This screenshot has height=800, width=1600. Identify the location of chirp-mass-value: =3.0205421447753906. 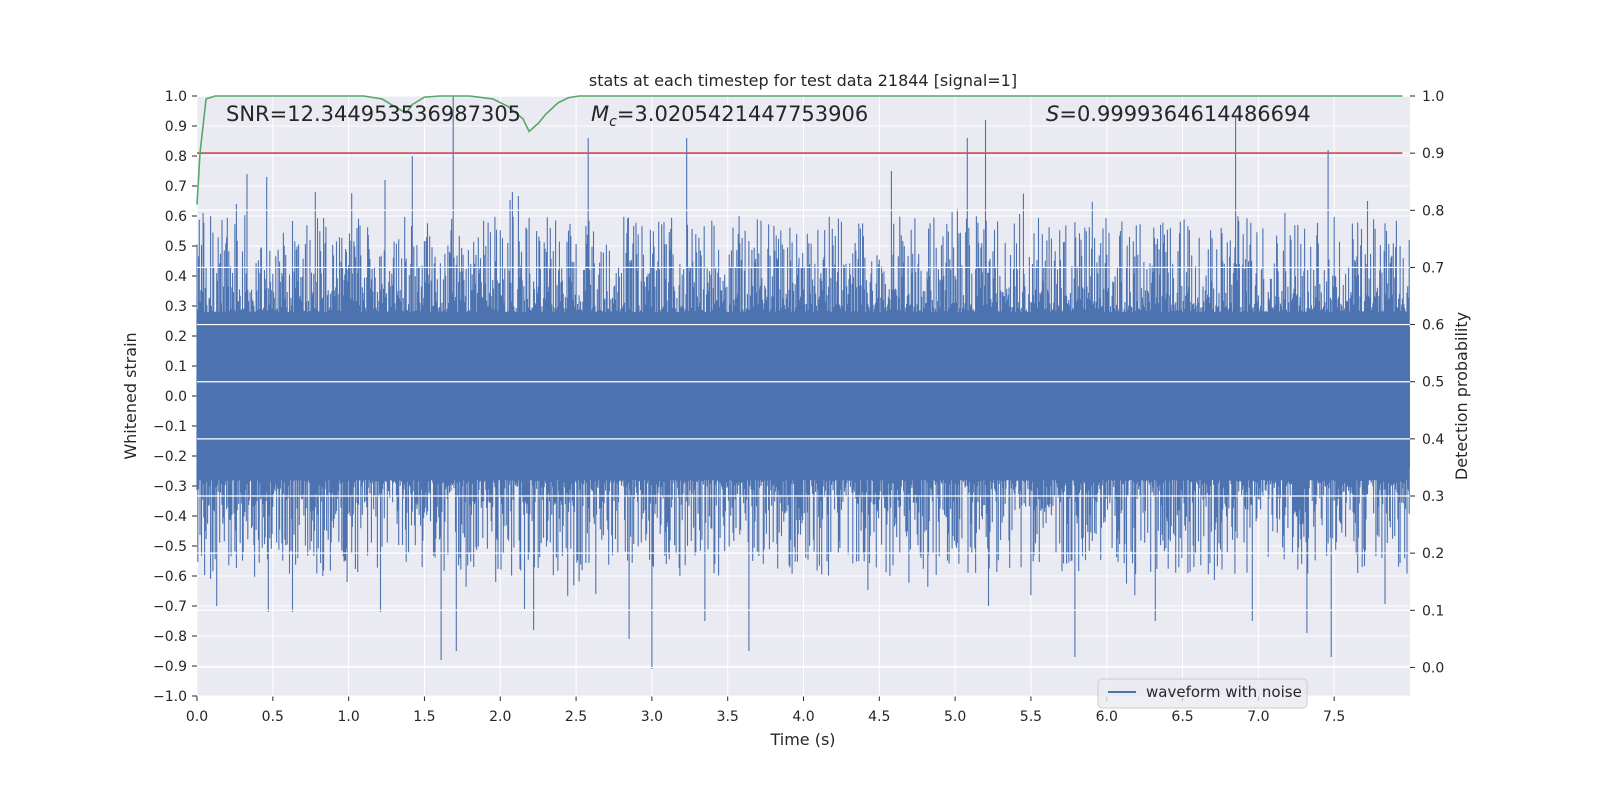
(742, 114).